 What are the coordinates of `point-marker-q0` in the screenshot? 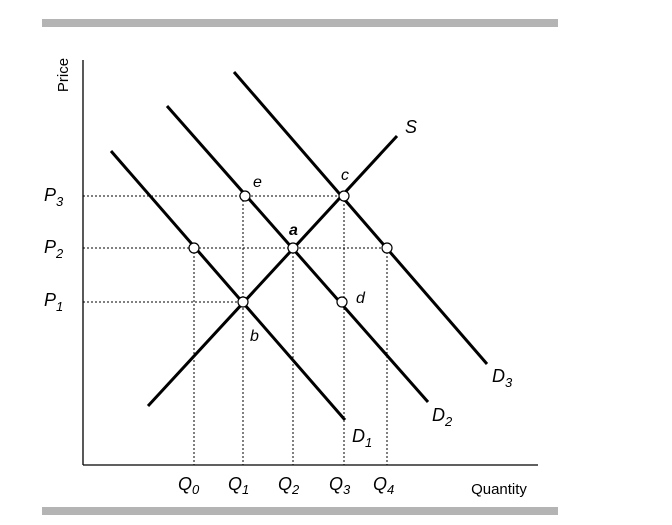 It's located at (194, 248).